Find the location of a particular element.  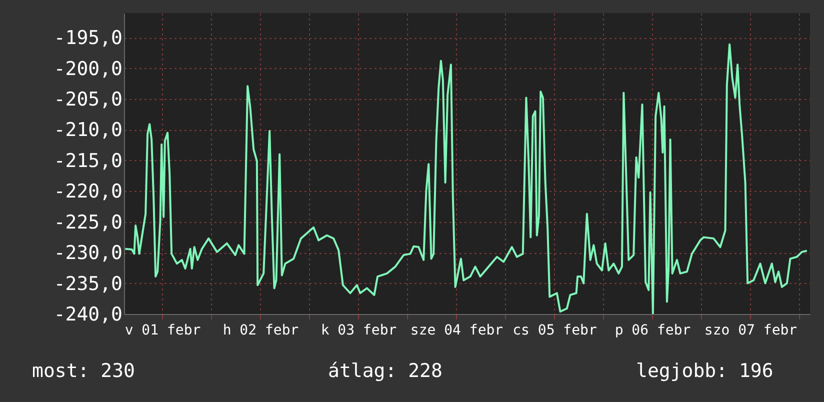

text: most: 230 is located at coordinates (83, 371).